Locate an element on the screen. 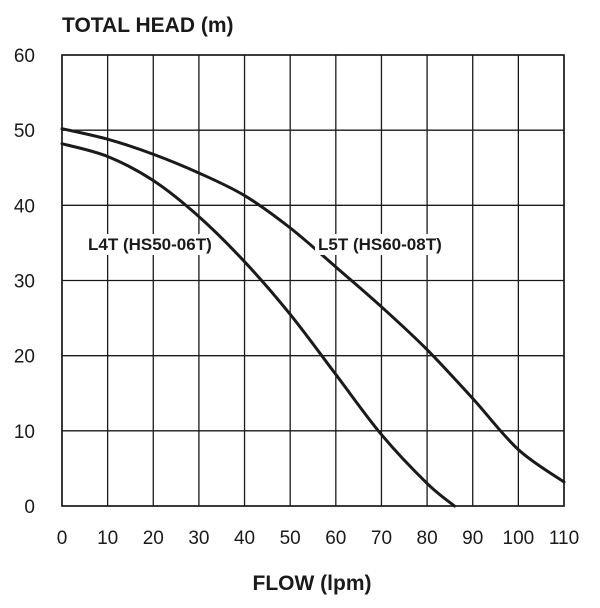 This screenshot has width=600, height=608. x-tick-label-0: 0 is located at coordinates (62, 538).